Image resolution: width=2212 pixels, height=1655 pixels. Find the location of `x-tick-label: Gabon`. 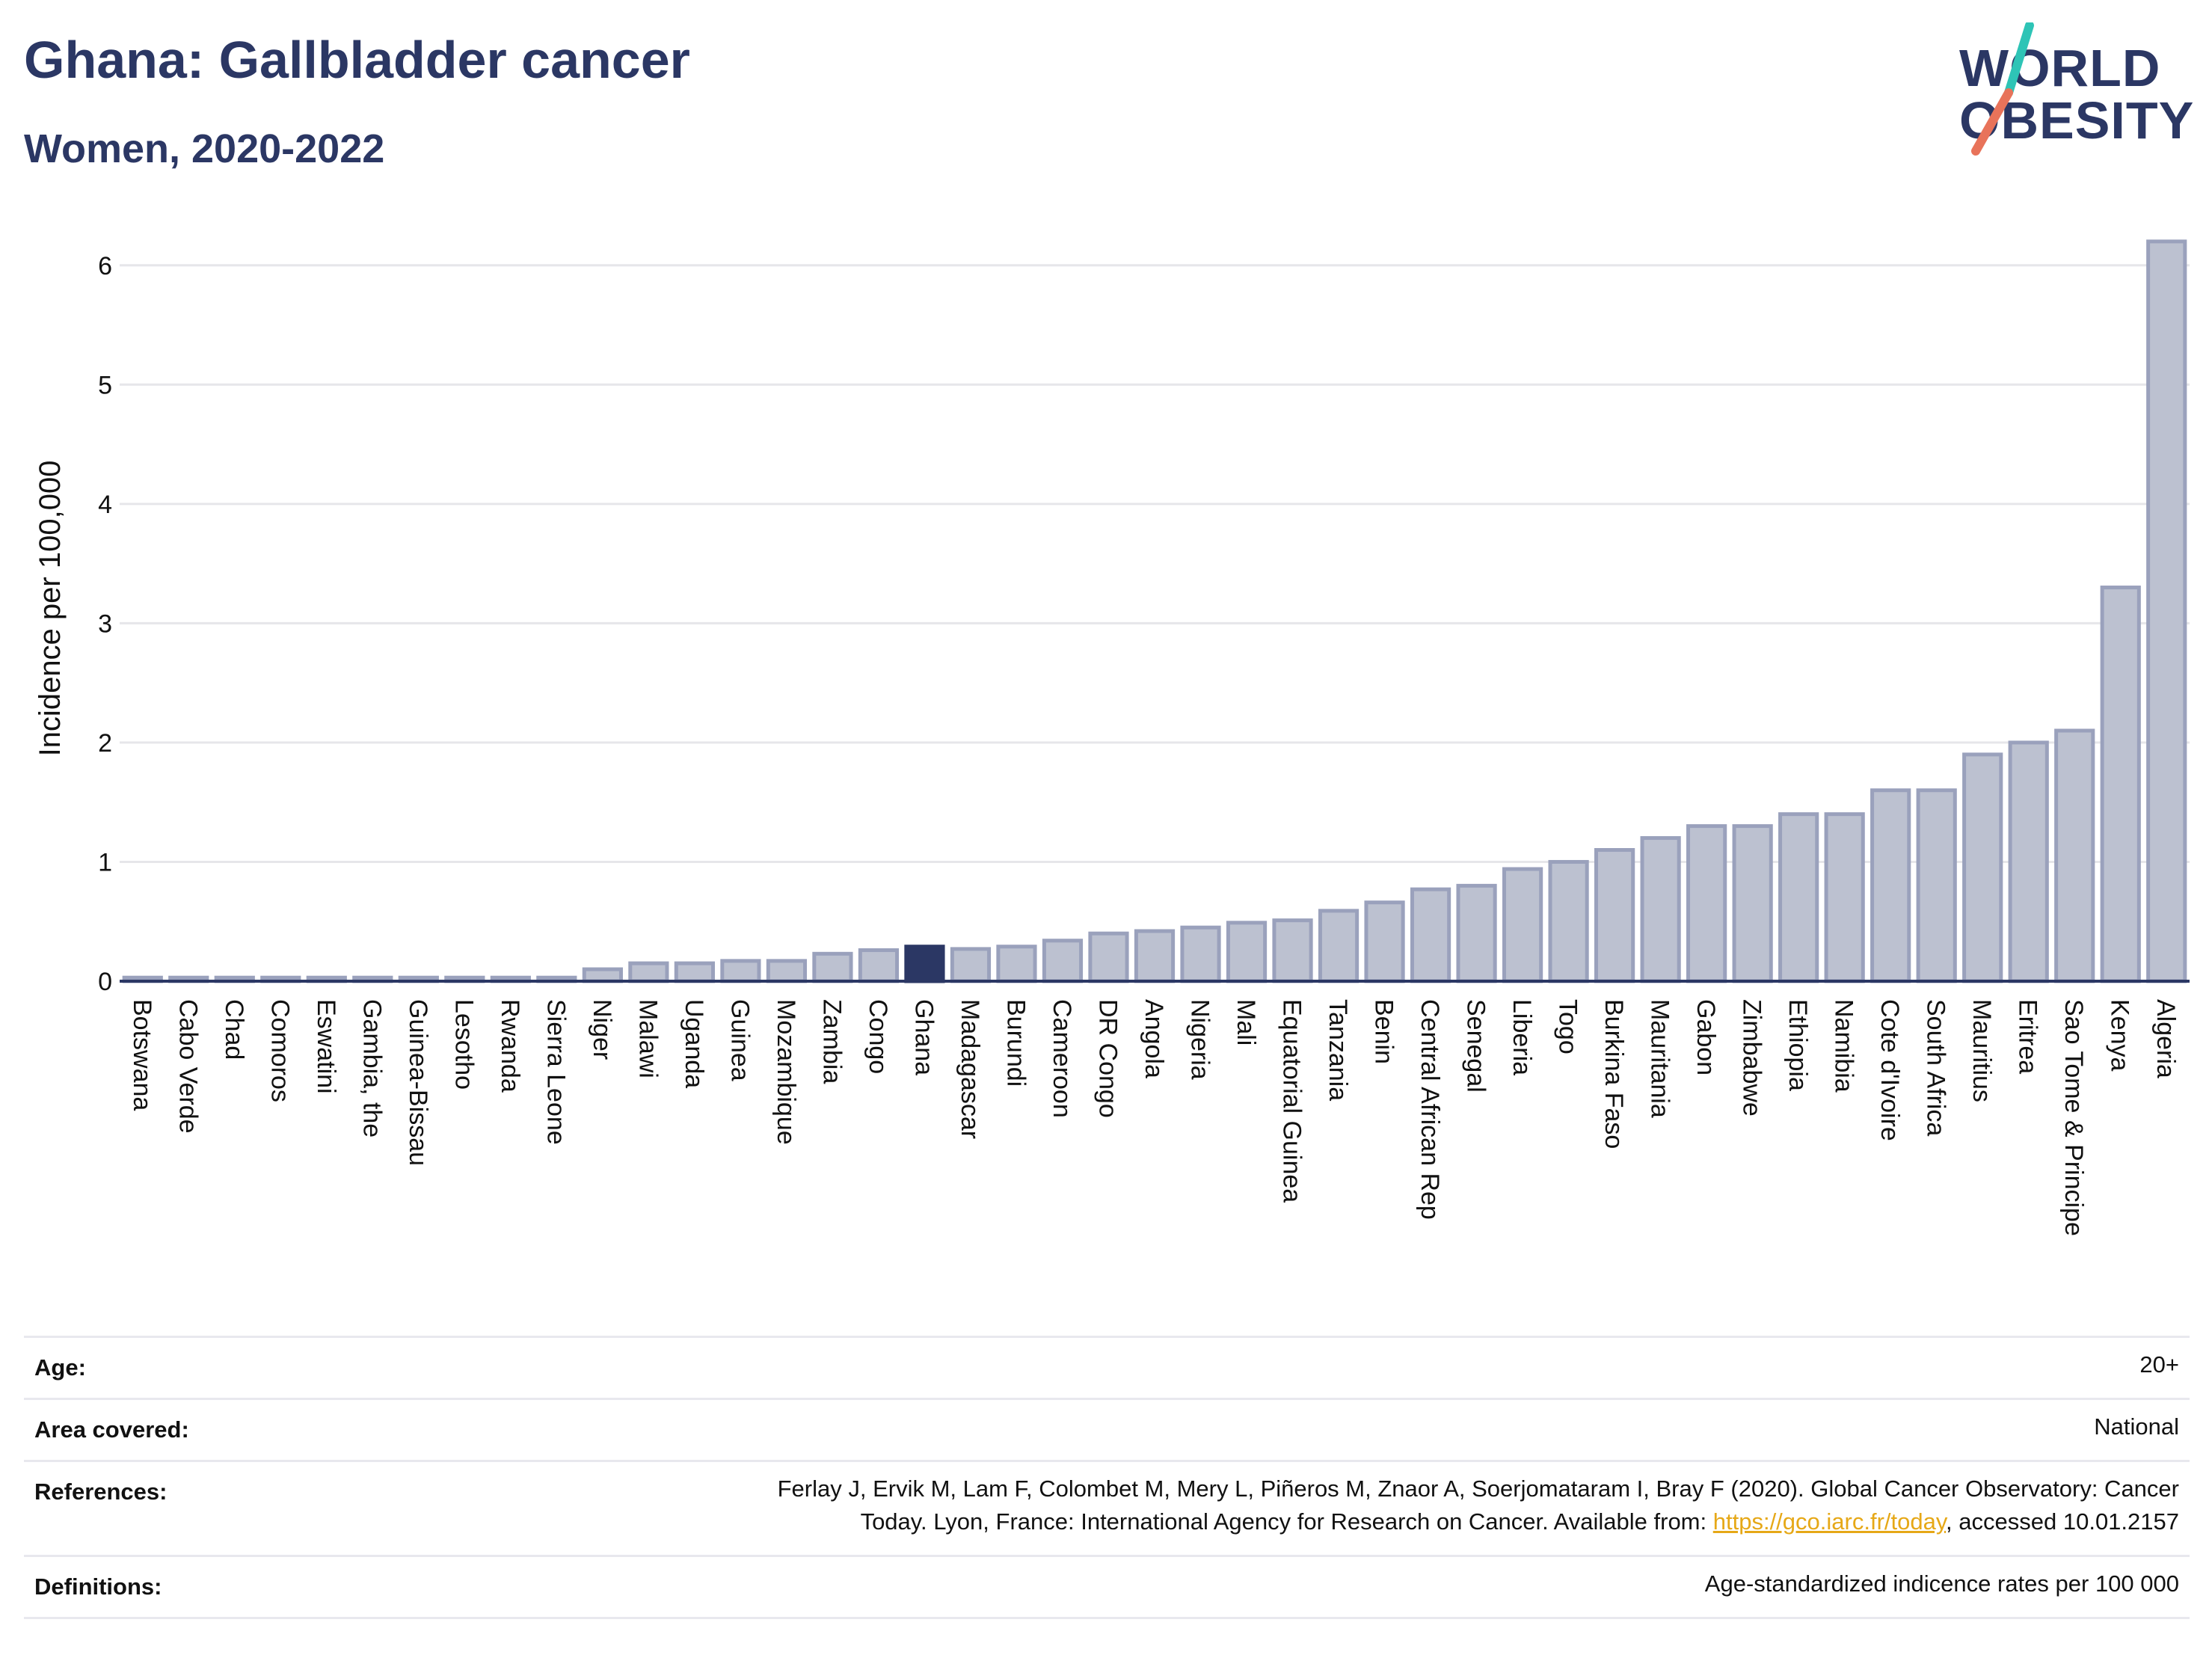

x-tick-label: Gabon is located at coordinates (1706, 1037).